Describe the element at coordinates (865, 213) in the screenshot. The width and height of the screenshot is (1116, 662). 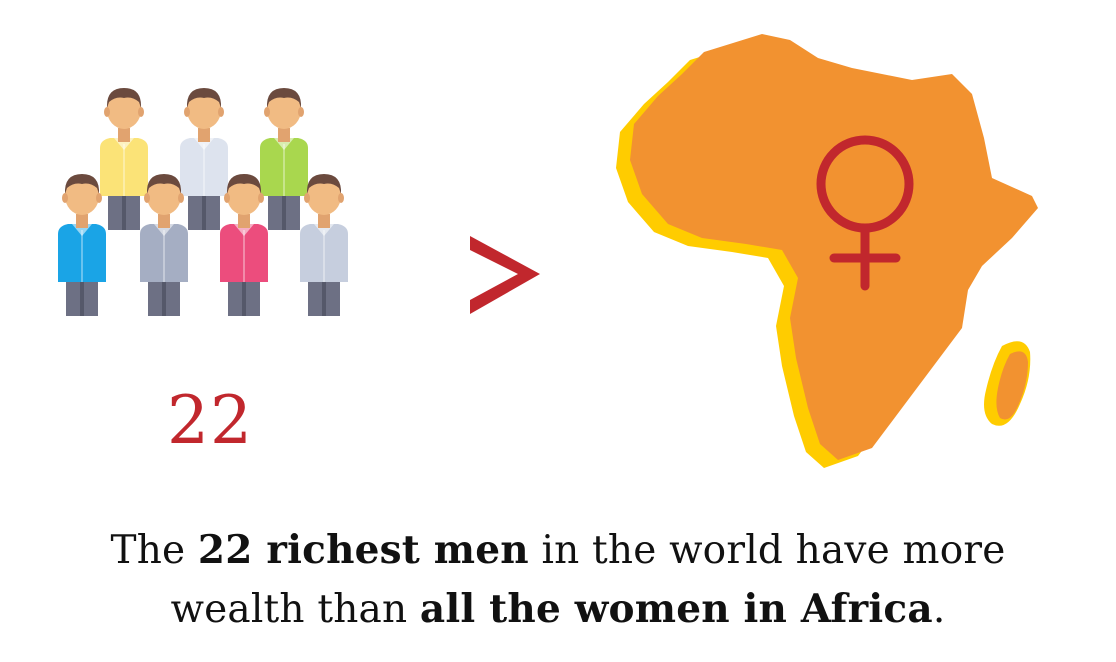
I see `female-symbol-icon` at that location.